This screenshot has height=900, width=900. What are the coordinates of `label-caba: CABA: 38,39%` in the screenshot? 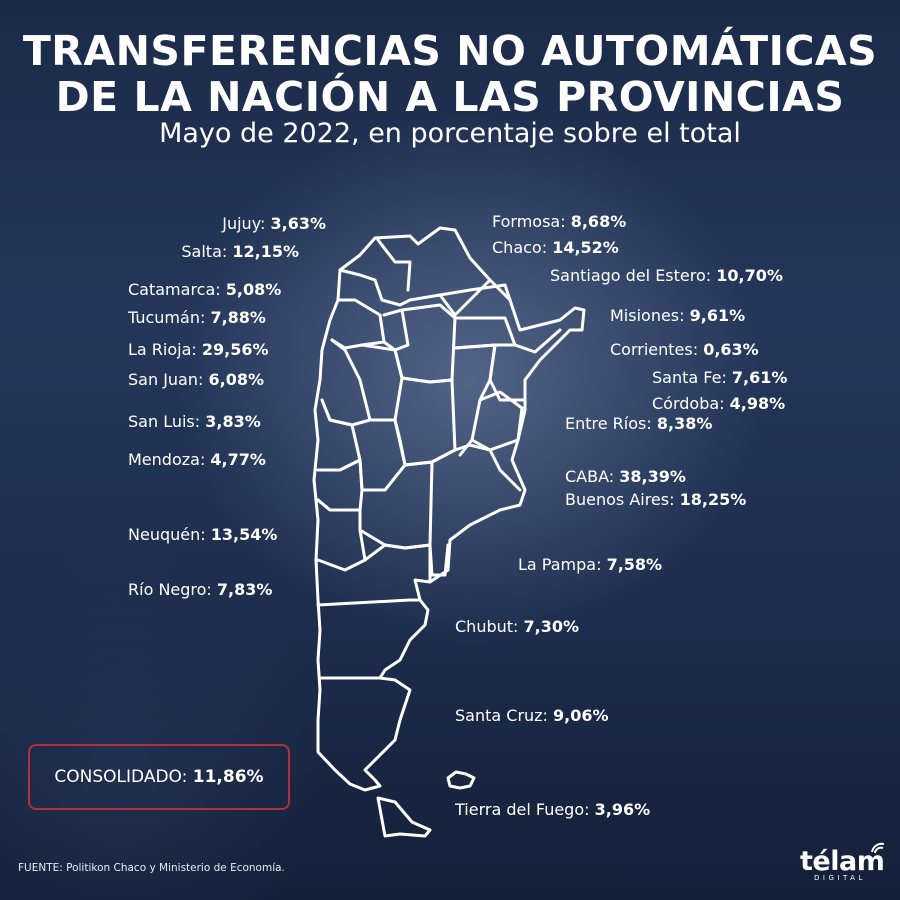 It's located at (625, 477).